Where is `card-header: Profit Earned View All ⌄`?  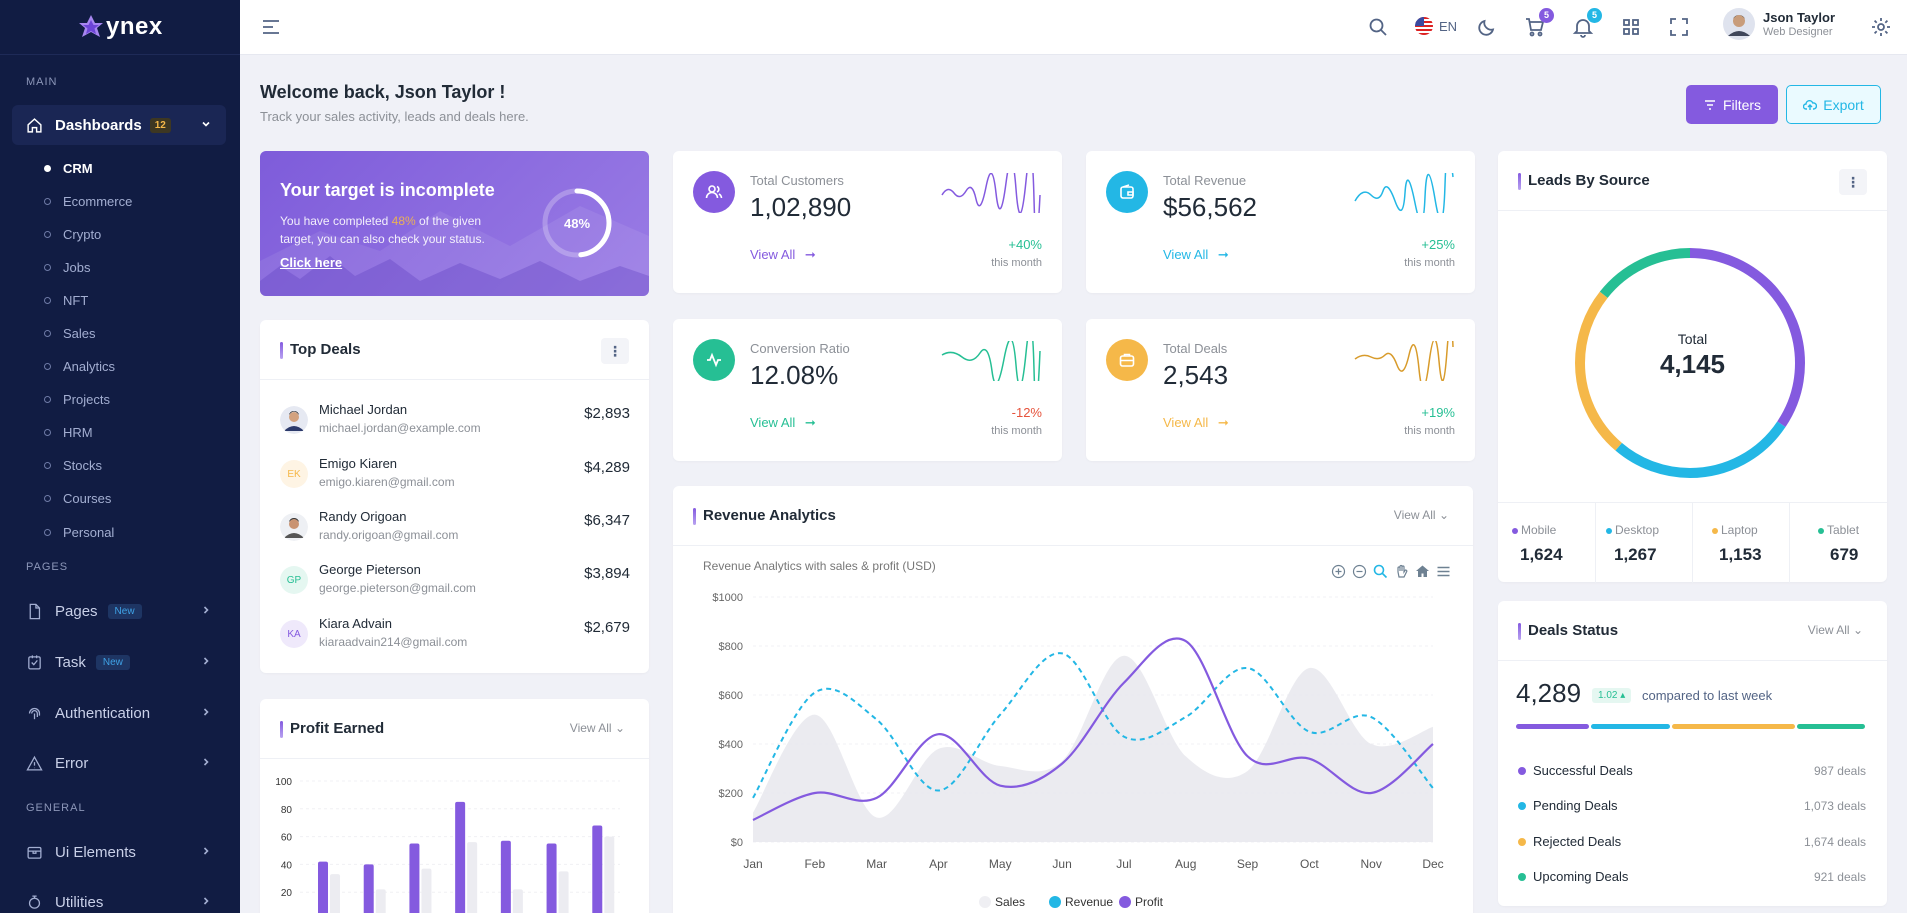 card-header: Profit Earned View All ⌄ is located at coordinates (454, 729).